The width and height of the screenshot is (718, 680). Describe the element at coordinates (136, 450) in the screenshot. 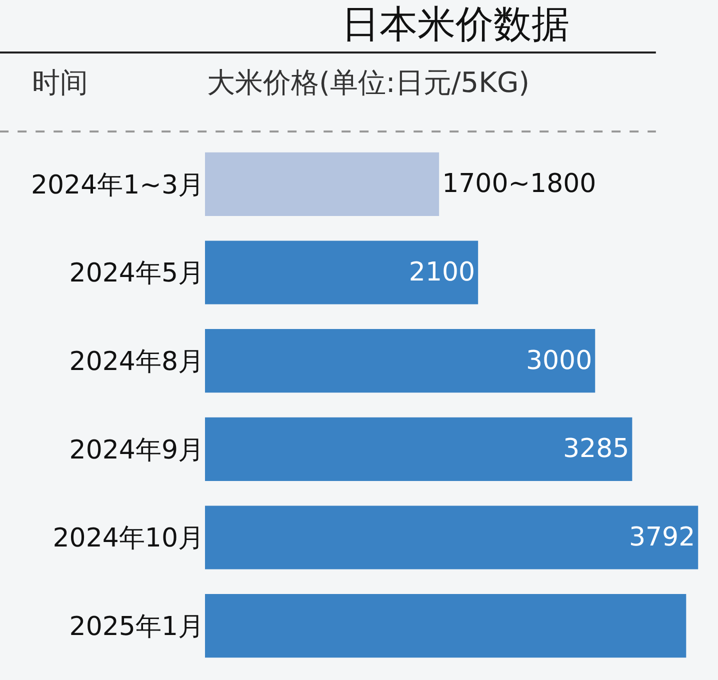

I see `y-tick-label: 2024年9月` at that location.